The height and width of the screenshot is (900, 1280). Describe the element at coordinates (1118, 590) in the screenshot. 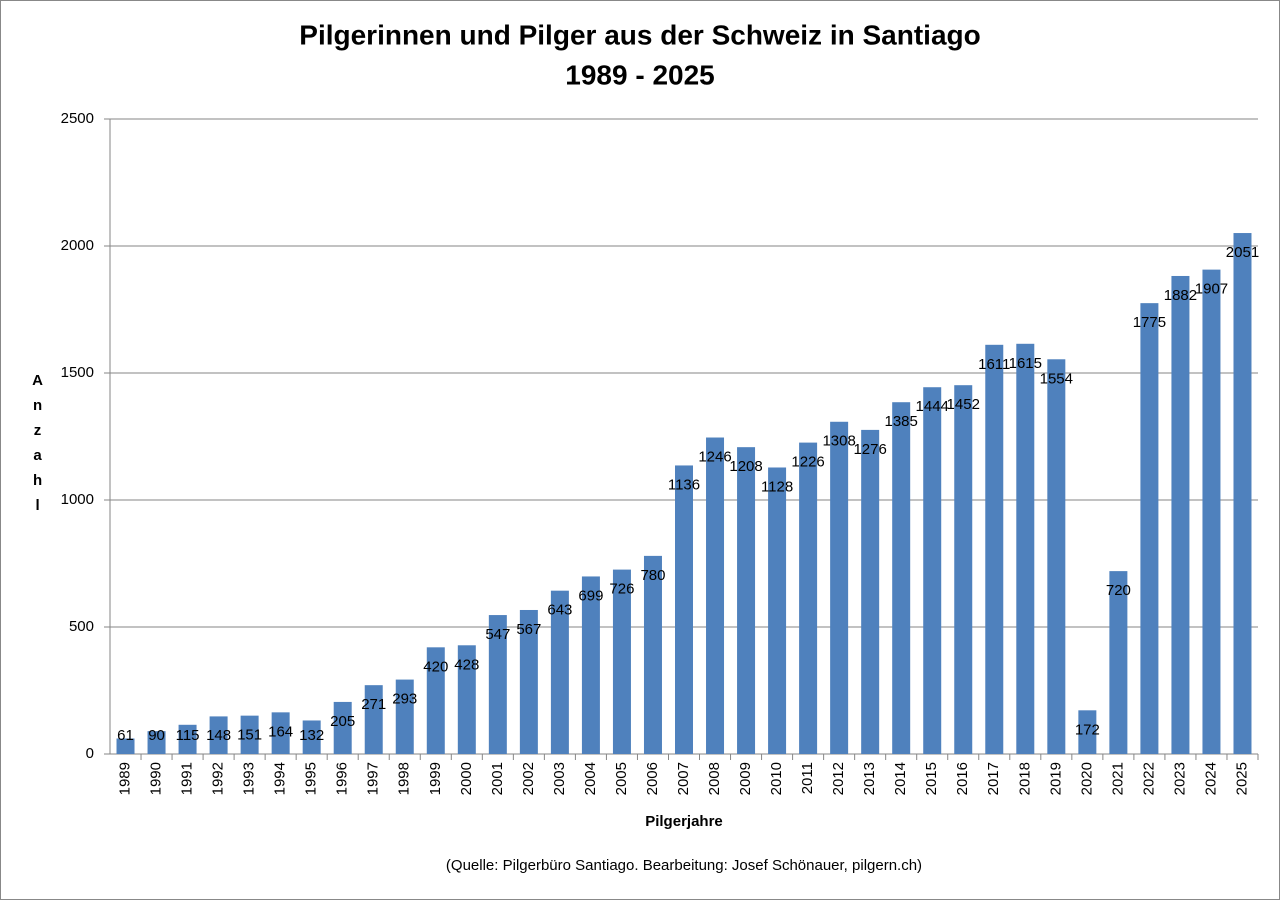

I see `data-label: 720` at that location.